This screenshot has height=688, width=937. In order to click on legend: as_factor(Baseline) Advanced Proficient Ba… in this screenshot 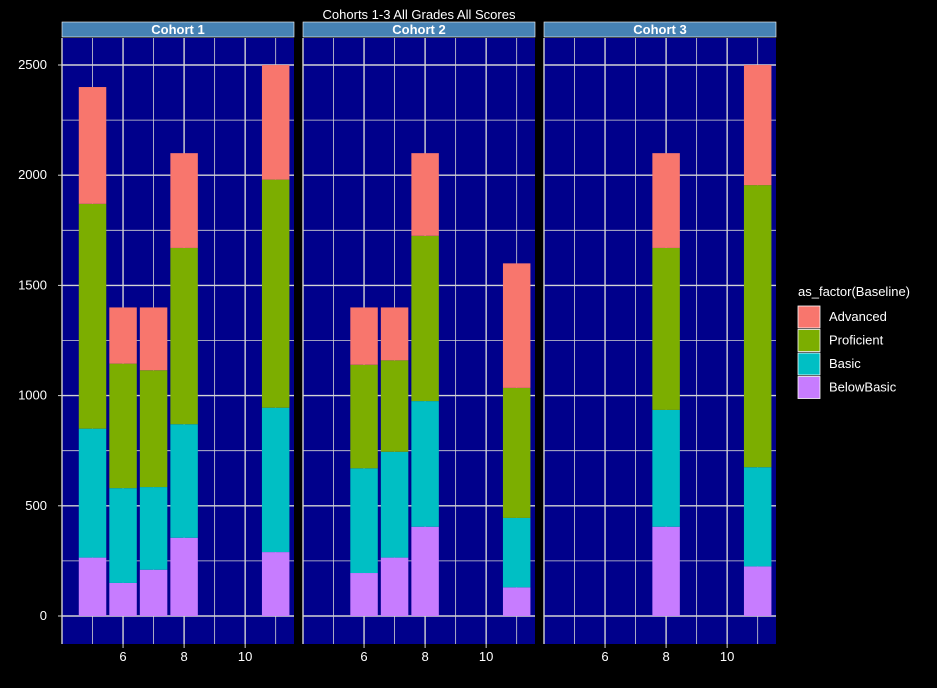, I will do `click(853, 341)`.